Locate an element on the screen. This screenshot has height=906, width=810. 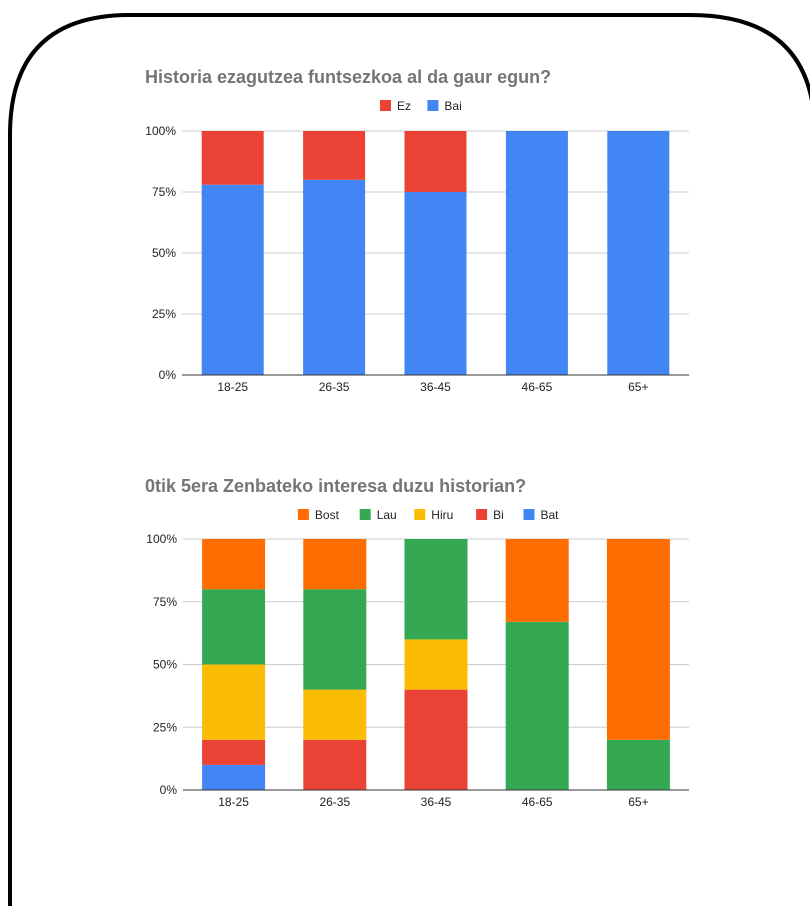
legend-swatch-bi is located at coordinates (482, 514).